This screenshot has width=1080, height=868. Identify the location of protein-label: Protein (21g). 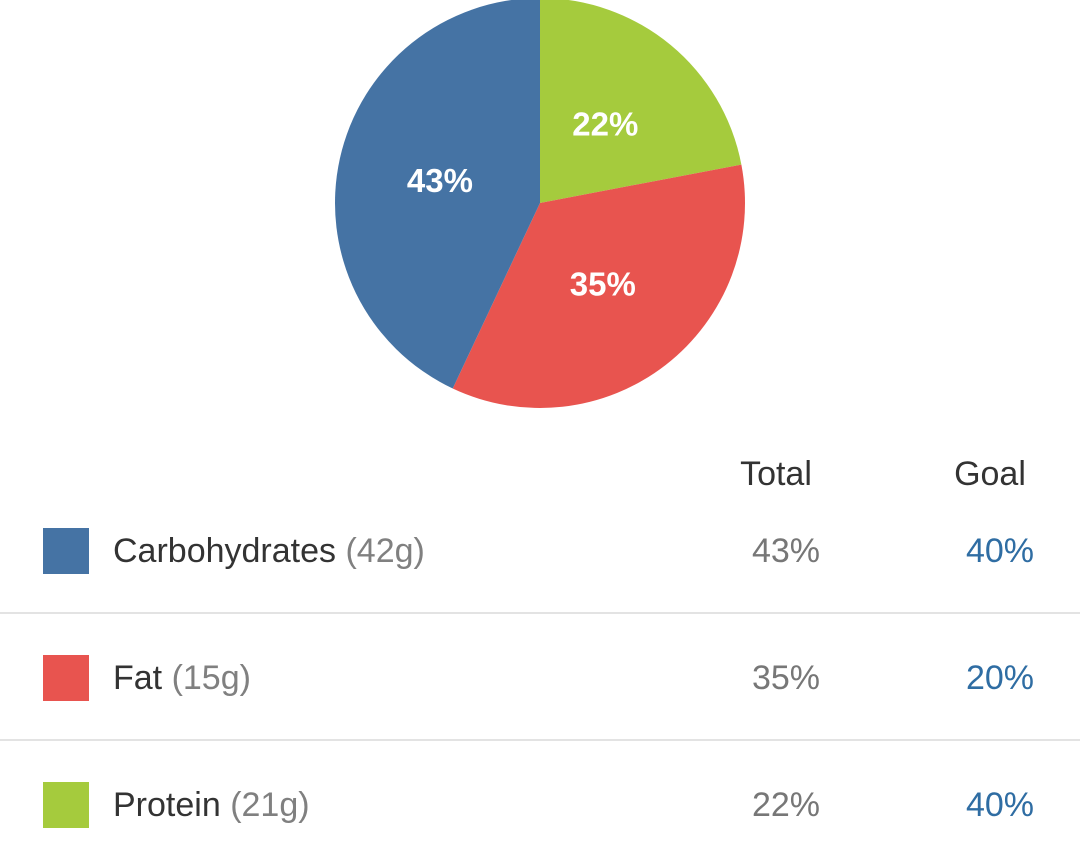
(211, 805).